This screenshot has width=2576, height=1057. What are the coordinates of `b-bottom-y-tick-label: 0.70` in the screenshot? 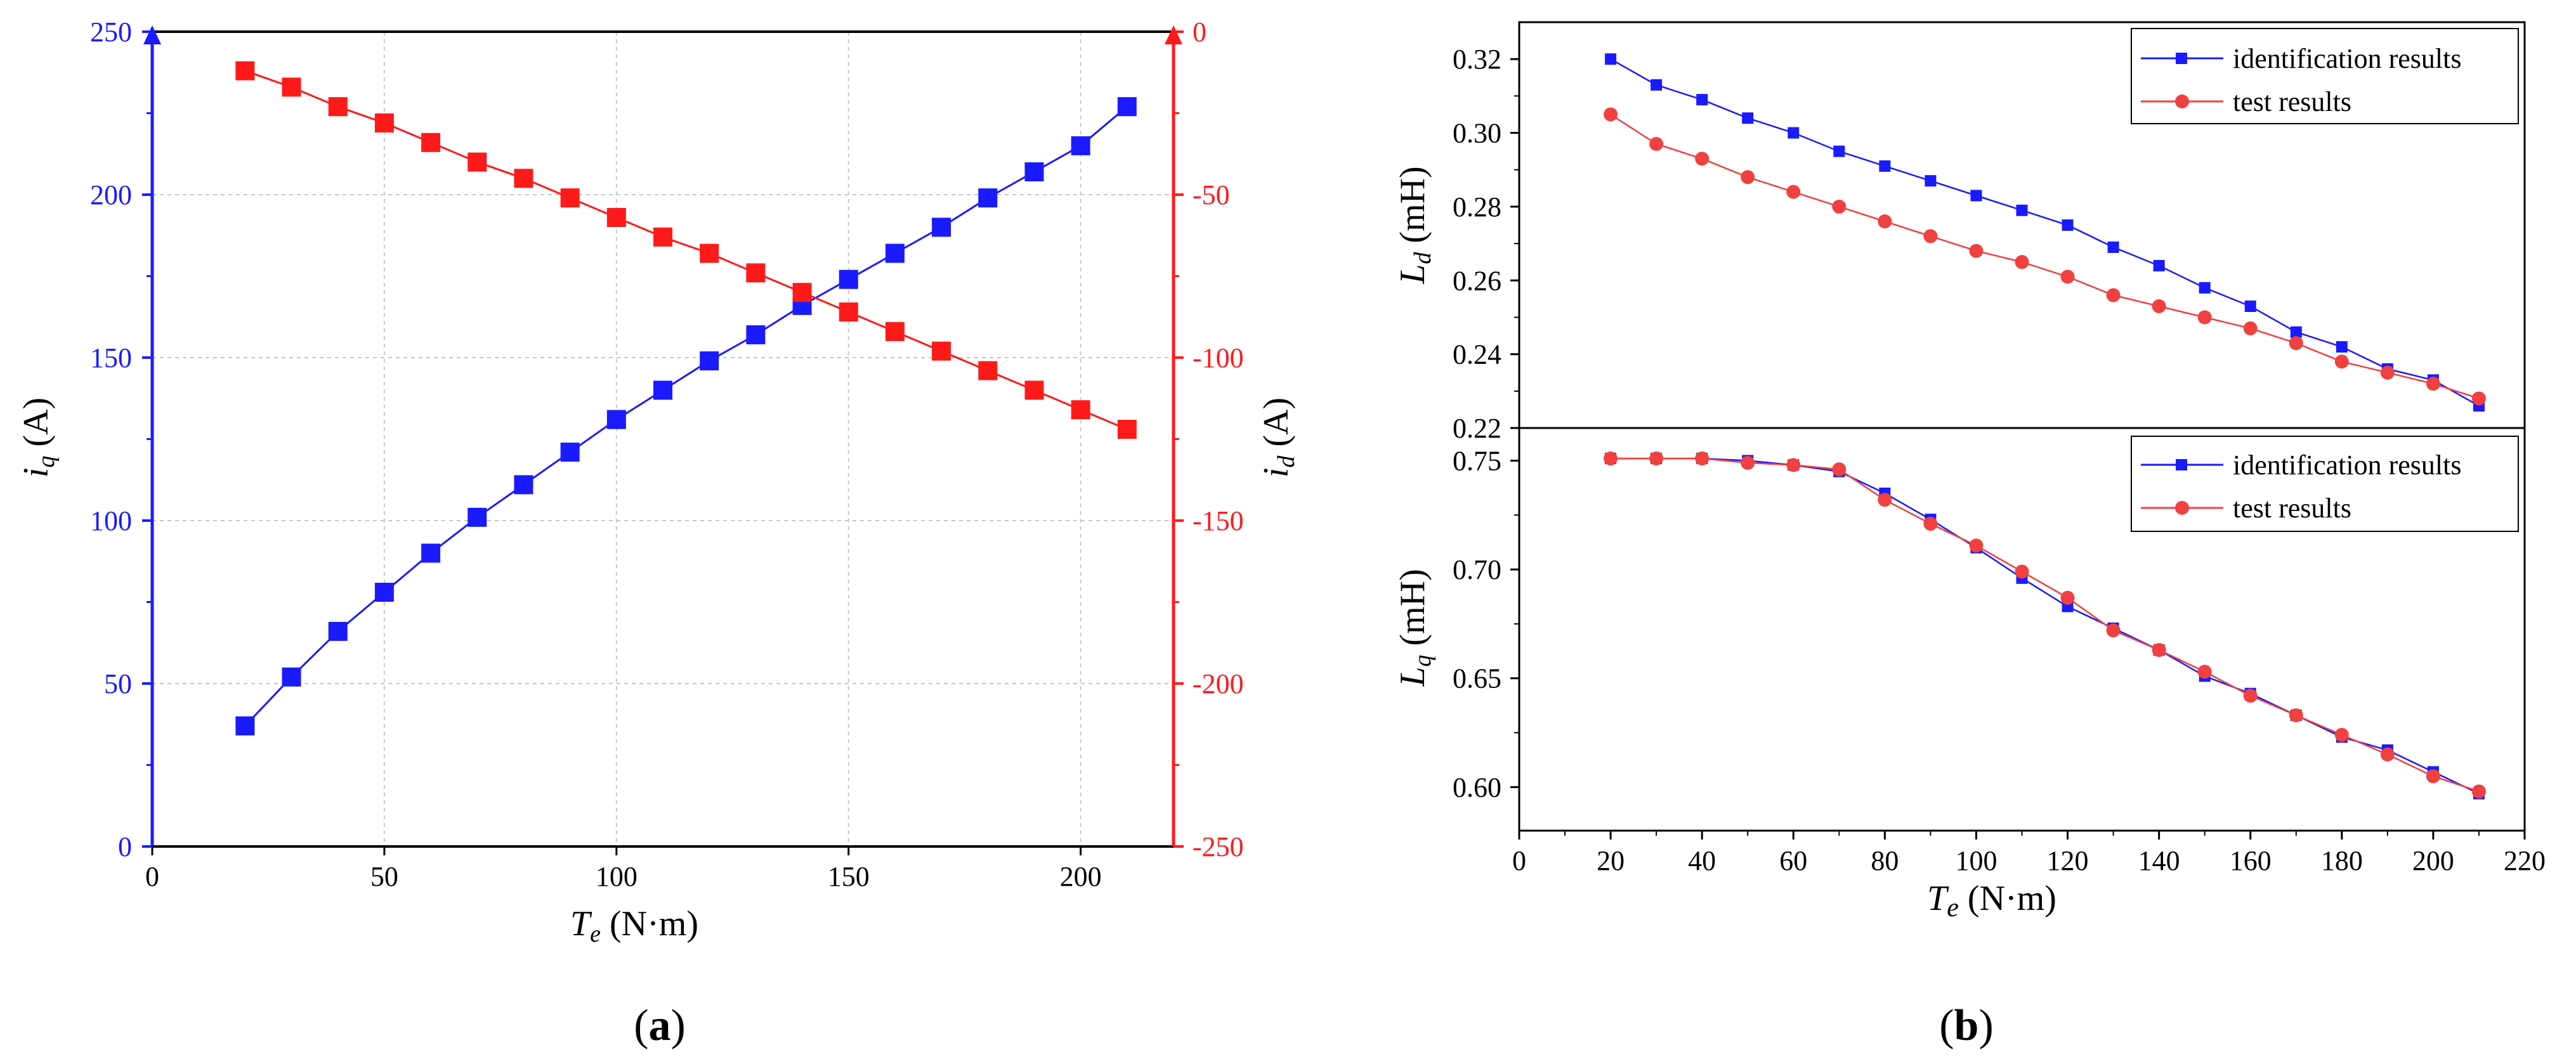 It's located at (1477, 570).